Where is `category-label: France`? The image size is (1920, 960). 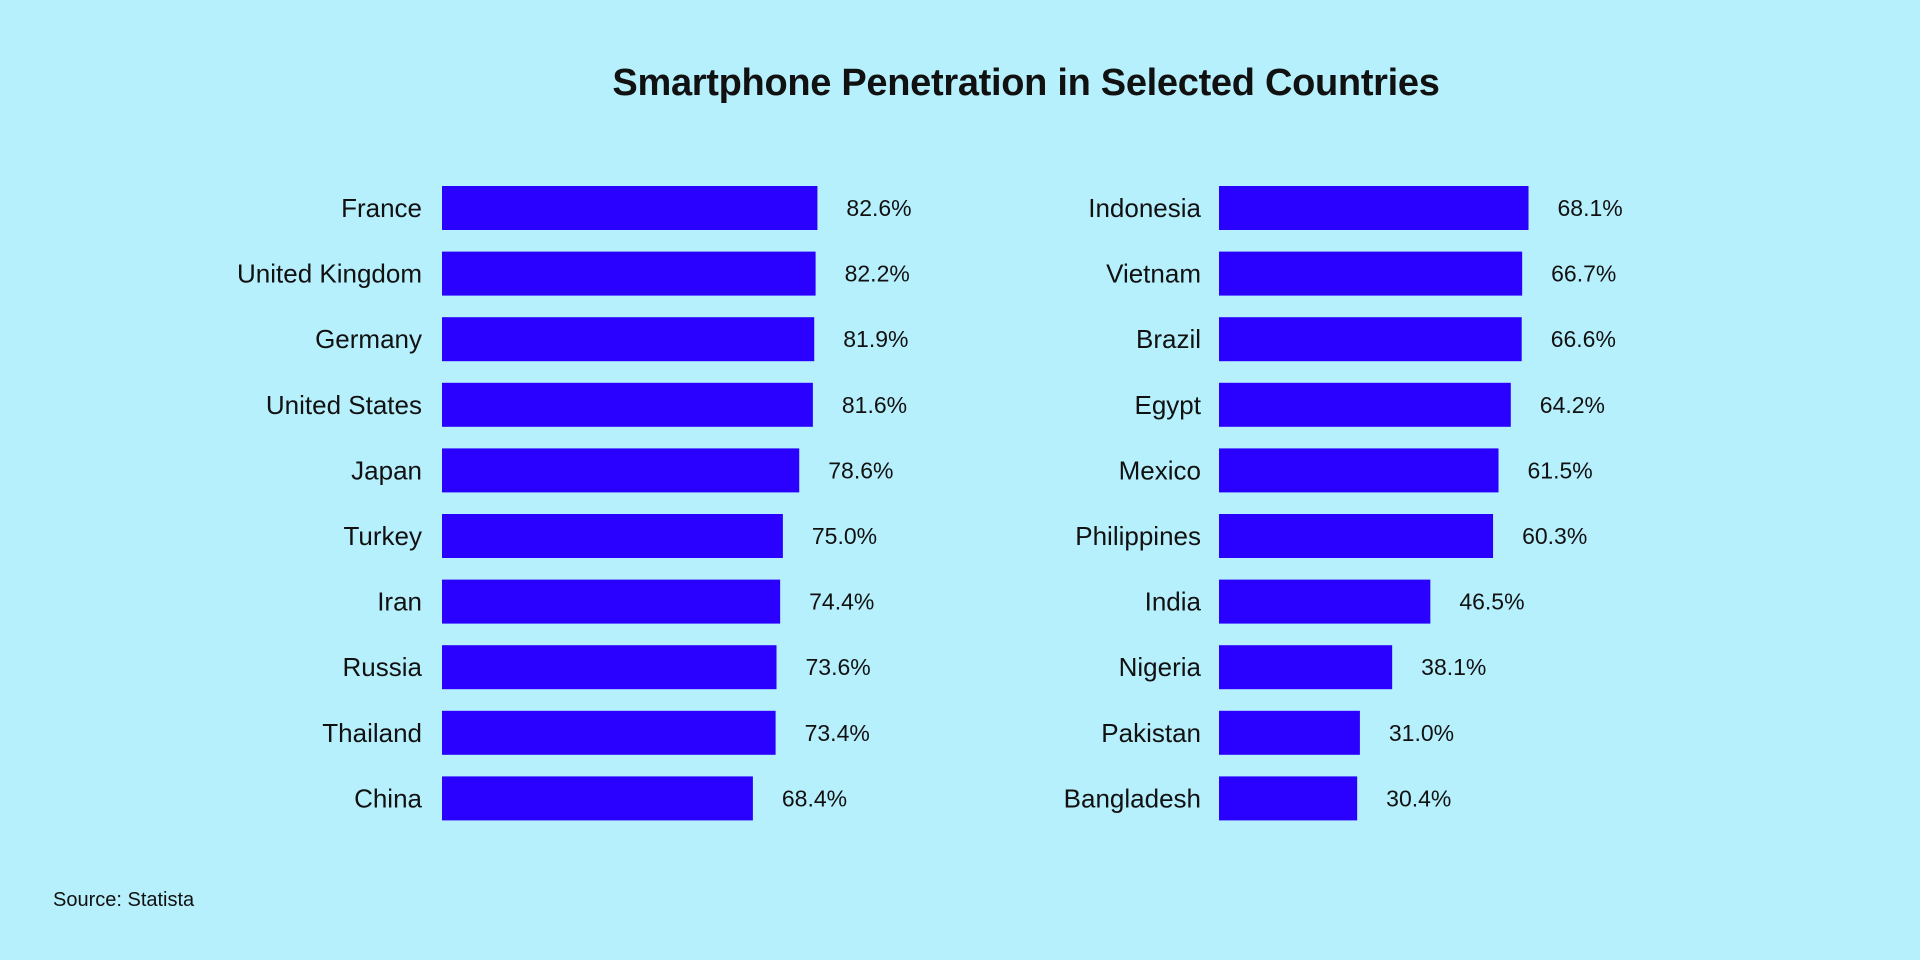
category-label: France is located at coordinates (381, 208).